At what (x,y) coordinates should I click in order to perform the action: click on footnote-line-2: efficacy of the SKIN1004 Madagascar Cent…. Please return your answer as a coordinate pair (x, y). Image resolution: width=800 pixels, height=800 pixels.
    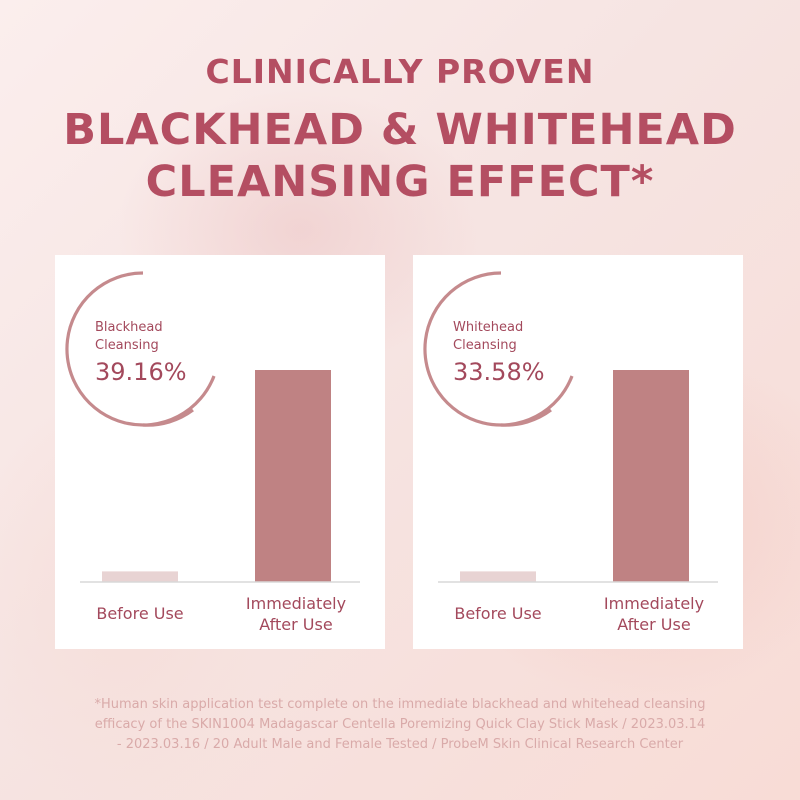
    Looking at the image, I should click on (400, 724).